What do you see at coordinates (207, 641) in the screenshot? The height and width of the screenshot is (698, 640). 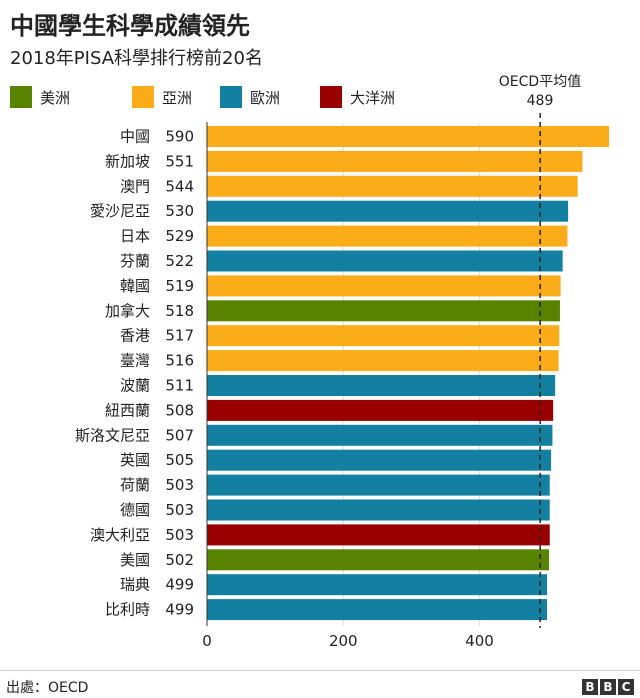 I see `x-tick-label: 0` at bounding box center [207, 641].